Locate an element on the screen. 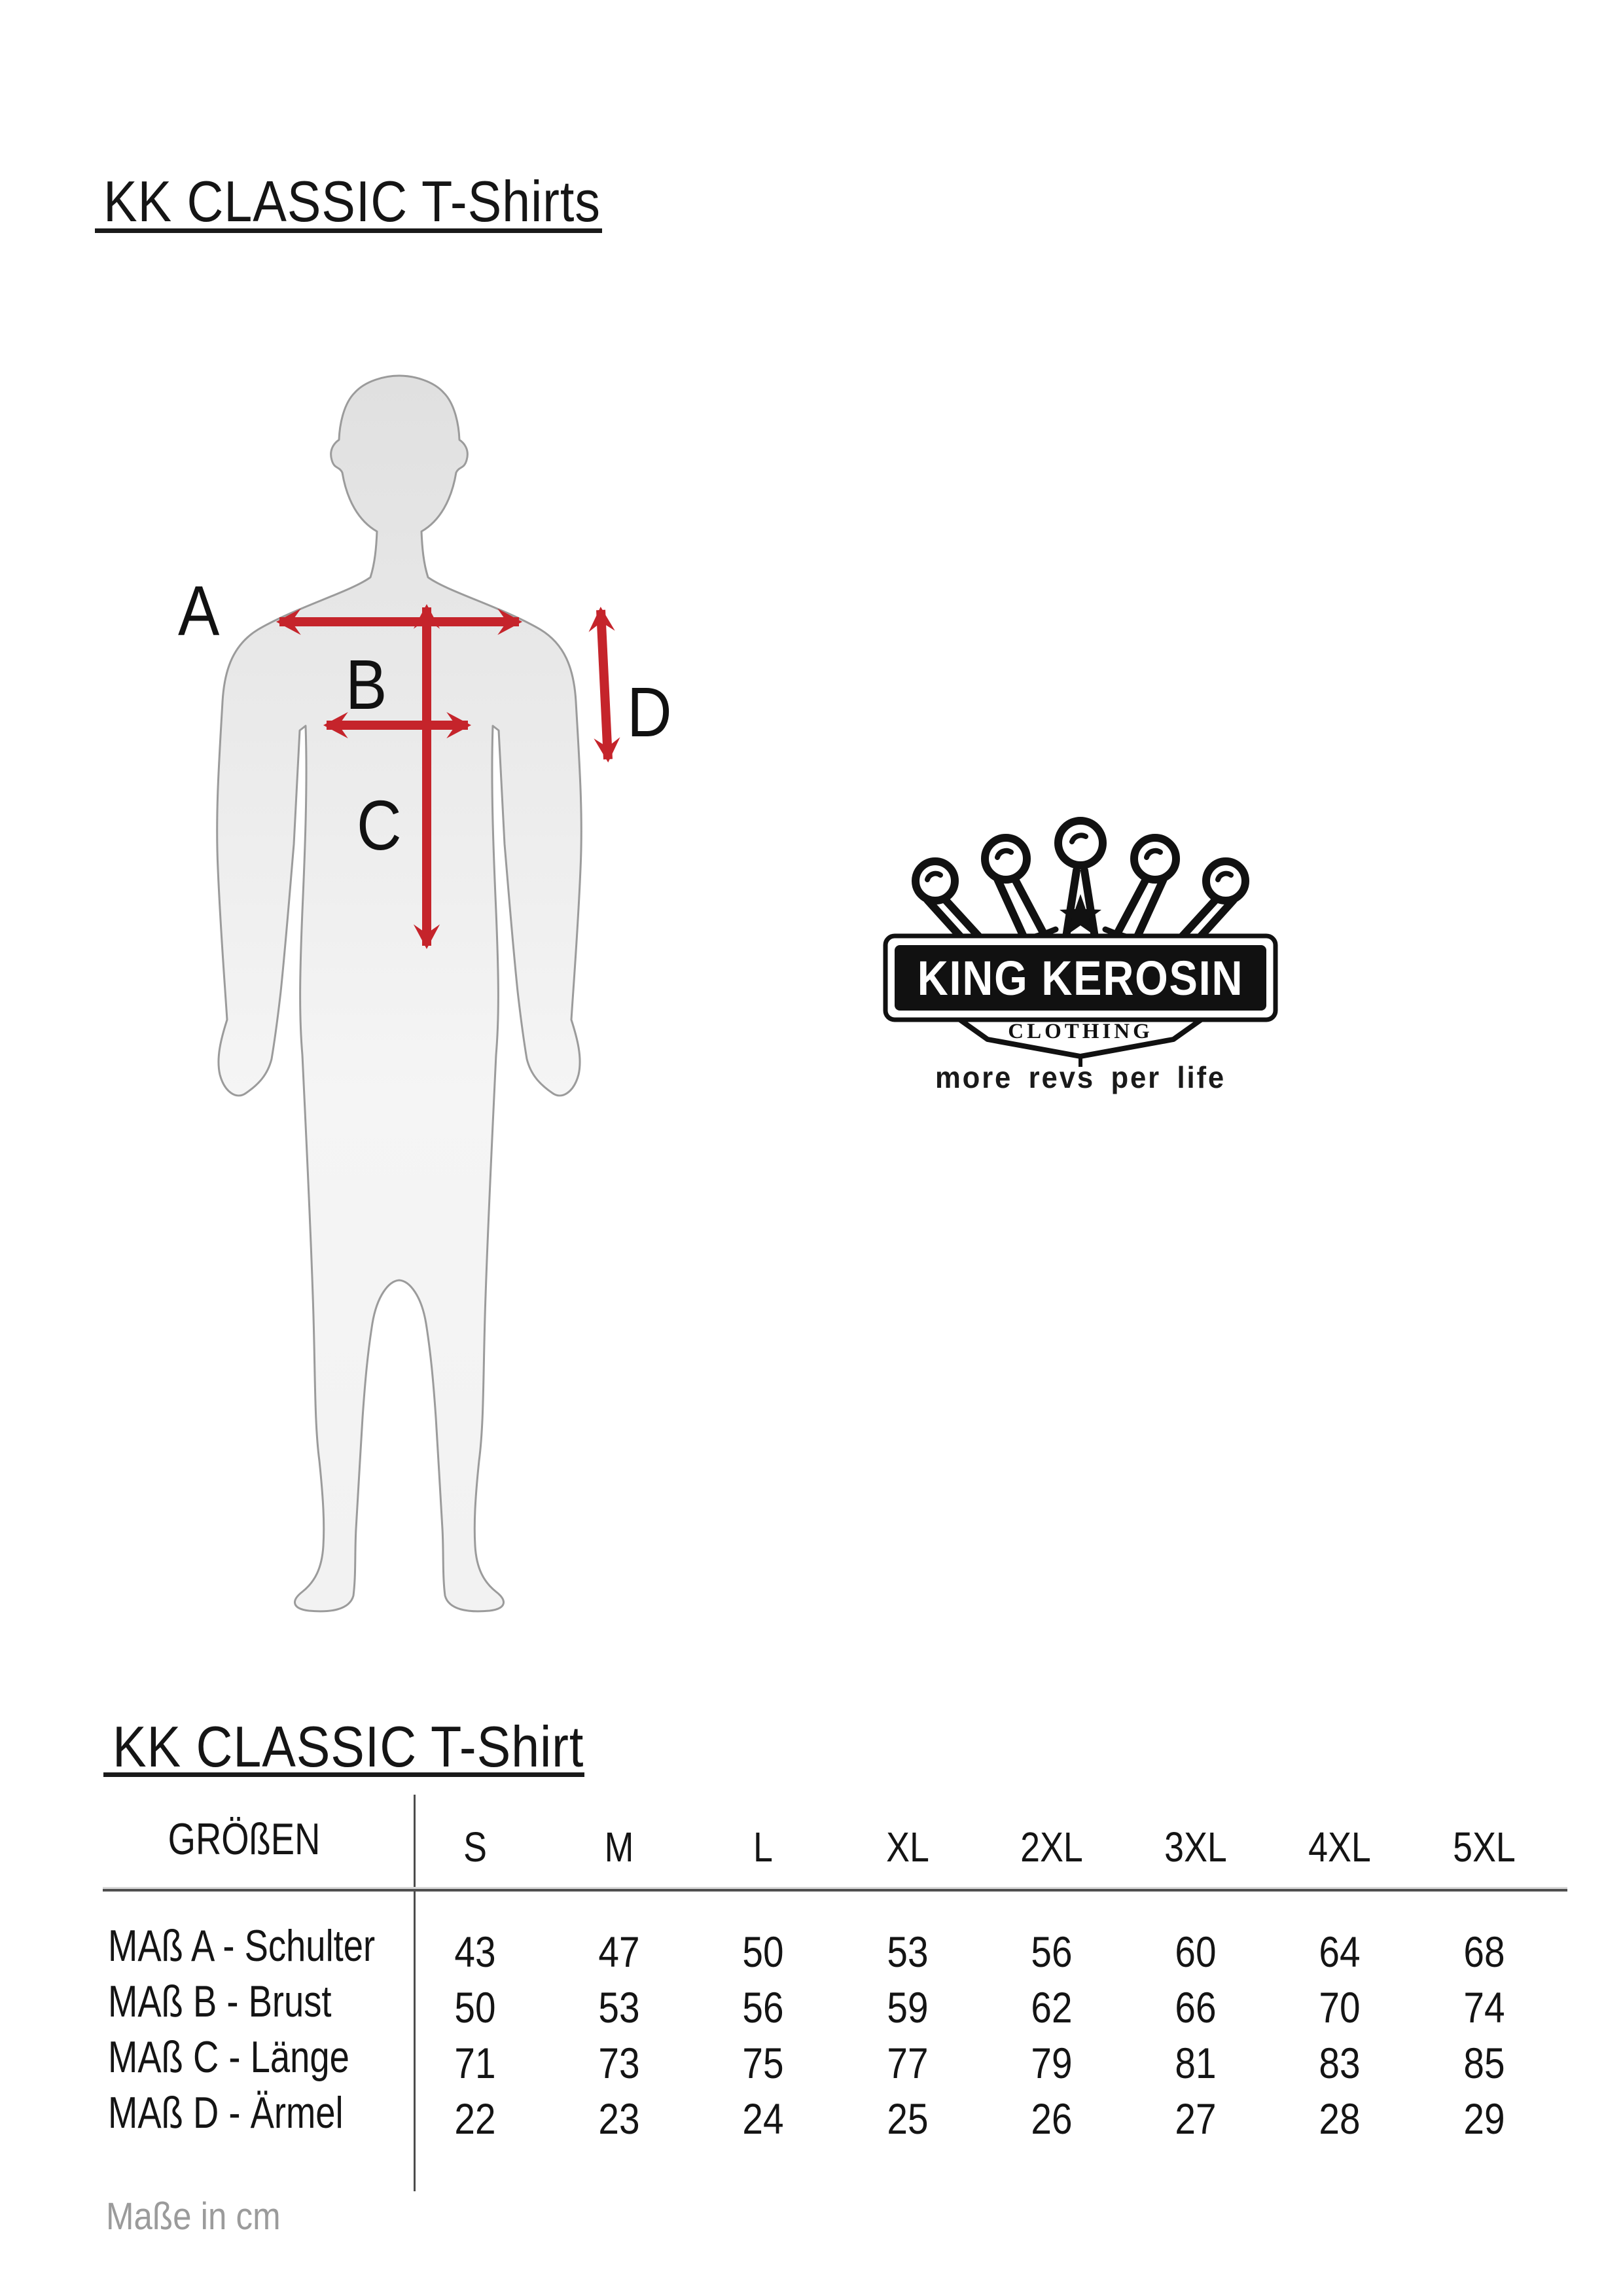 Image resolution: width=1623 pixels, height=2296 pixels. size-col-l: L is located at coordinates (763, 1847).